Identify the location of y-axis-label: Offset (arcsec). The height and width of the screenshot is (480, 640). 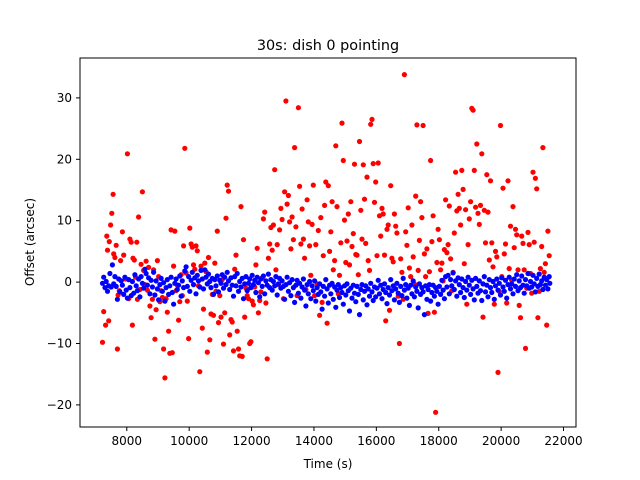
(30, 242).